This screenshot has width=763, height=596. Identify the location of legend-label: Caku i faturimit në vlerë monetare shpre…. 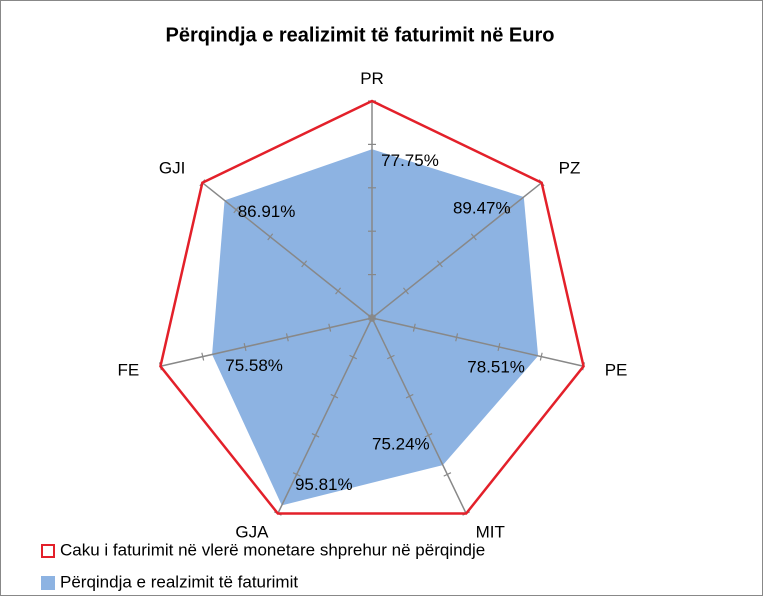
(272, 549).